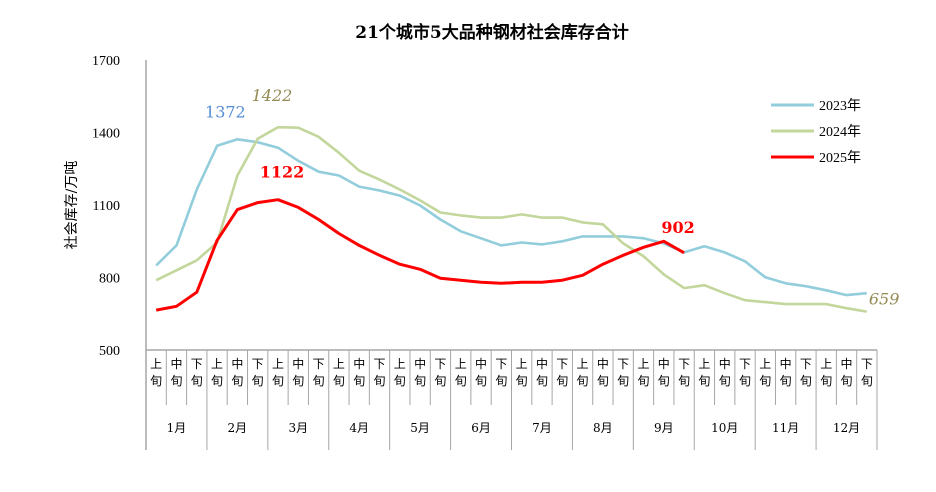  What do you see at coordinates (492, 32) in the screenshot?
I see `chart-title: 21个城市5大品种钢材社会库存合计` at bounding box center [492, 32].